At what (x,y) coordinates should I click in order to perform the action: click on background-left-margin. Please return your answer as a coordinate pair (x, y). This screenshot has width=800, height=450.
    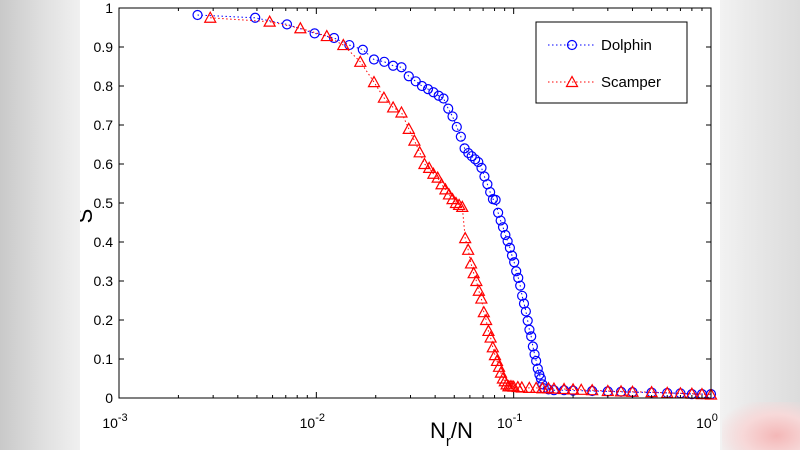
    Looking at the image, I should click on (40, 225).